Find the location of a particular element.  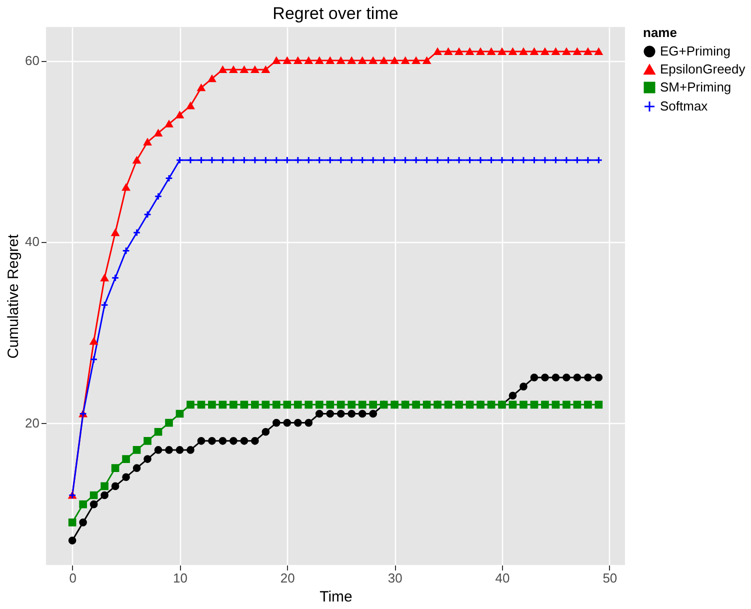

legend-title: name is located at coordinates (660, 32).